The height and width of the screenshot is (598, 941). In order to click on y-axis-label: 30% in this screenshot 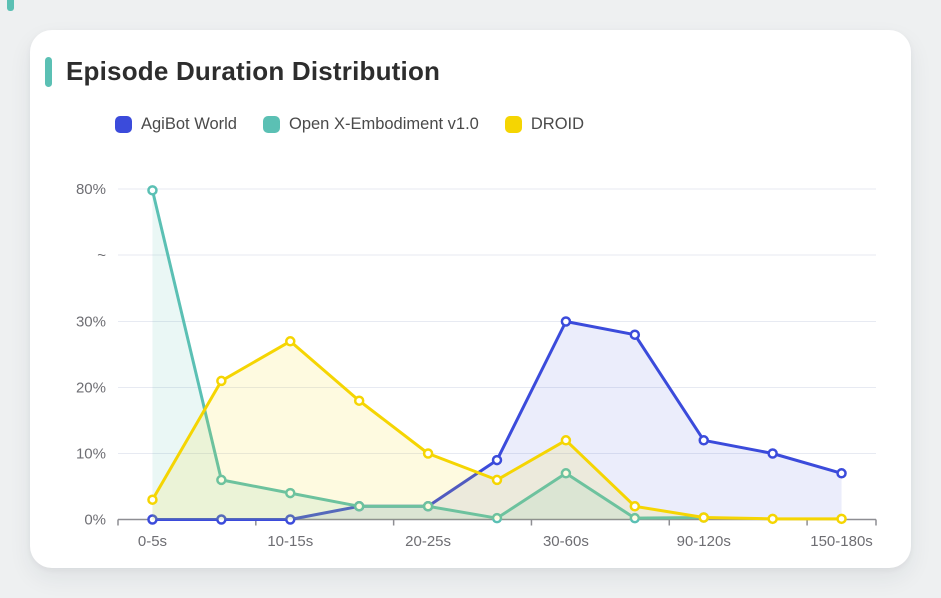, I will do `click(91, 322)`.